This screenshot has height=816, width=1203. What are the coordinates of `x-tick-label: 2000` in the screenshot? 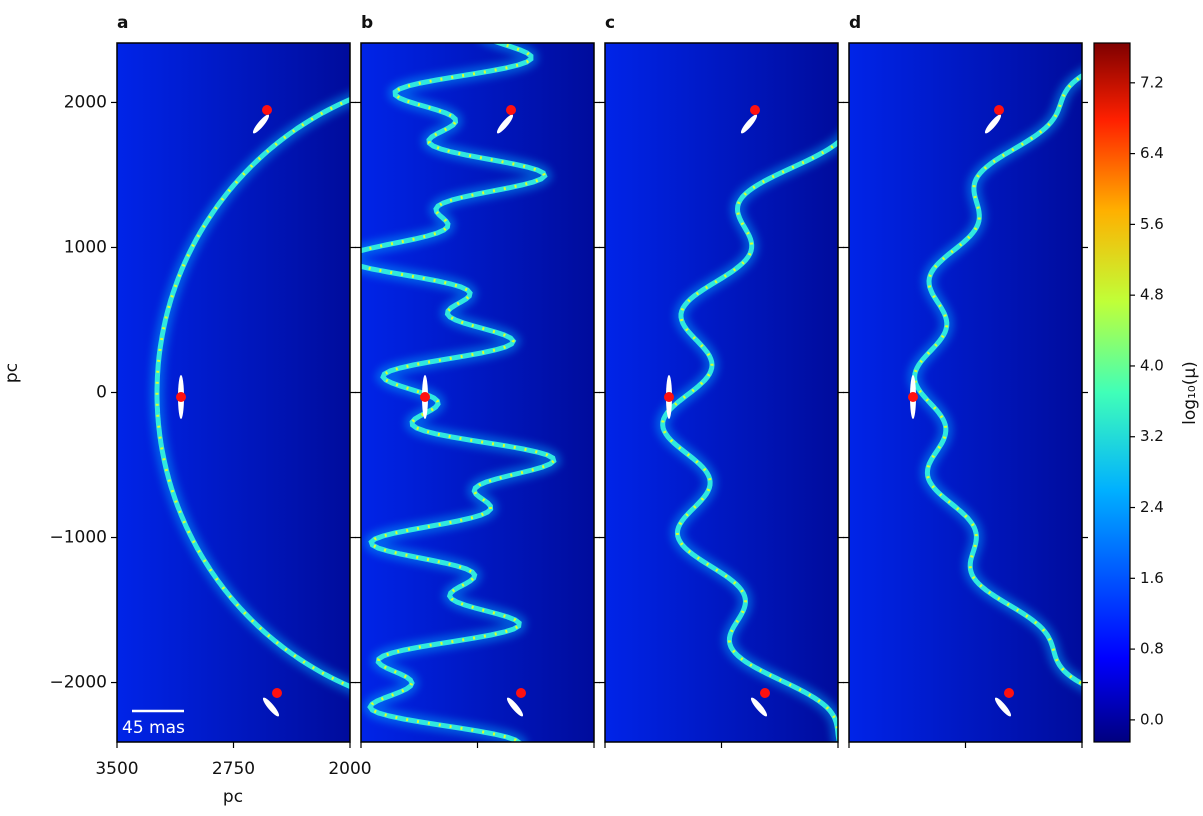 It's located at (349, 769).